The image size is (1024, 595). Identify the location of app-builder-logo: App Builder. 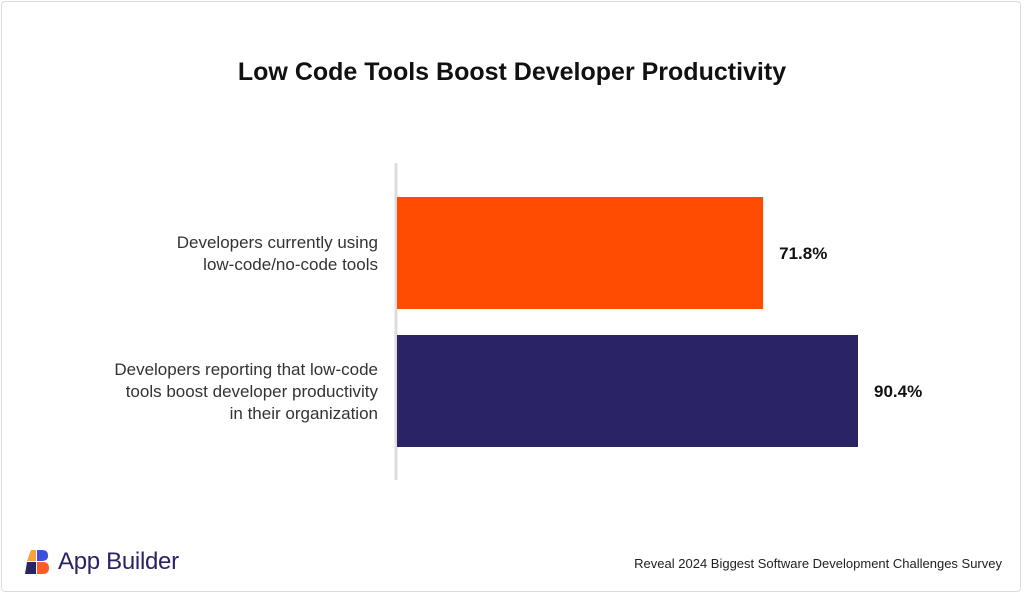
(101, 562).